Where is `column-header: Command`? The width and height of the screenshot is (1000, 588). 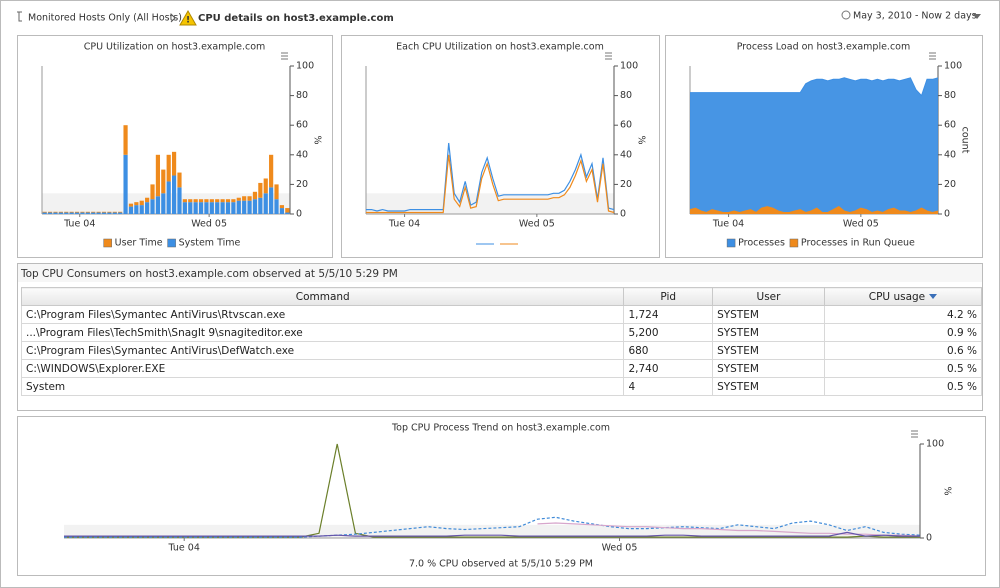 column-header: Command is located at coordinates (322, 296).